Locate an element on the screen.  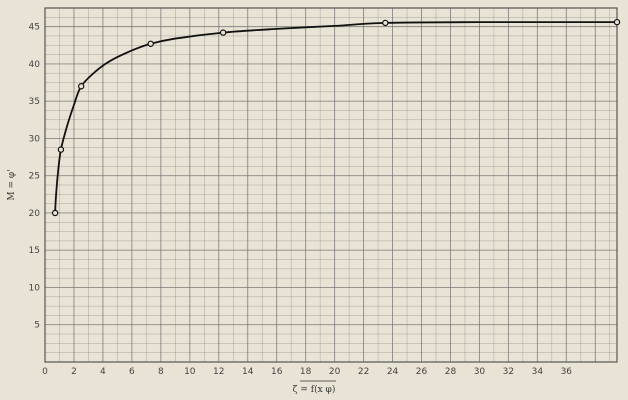
y-axis-label: M = φ' is located at coordinates (12, 184).